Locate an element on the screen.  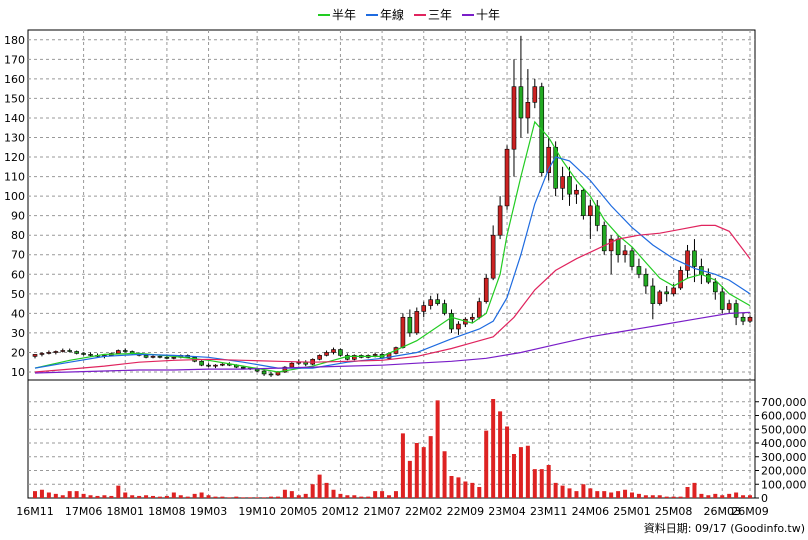
x-tick-label: 26M03 is located at coordinates (722, 511).